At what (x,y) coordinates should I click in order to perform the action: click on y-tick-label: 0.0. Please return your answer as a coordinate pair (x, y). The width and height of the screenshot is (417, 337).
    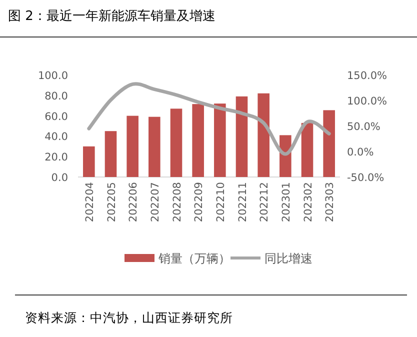
    Looking at the image, I should click on (59, 178).